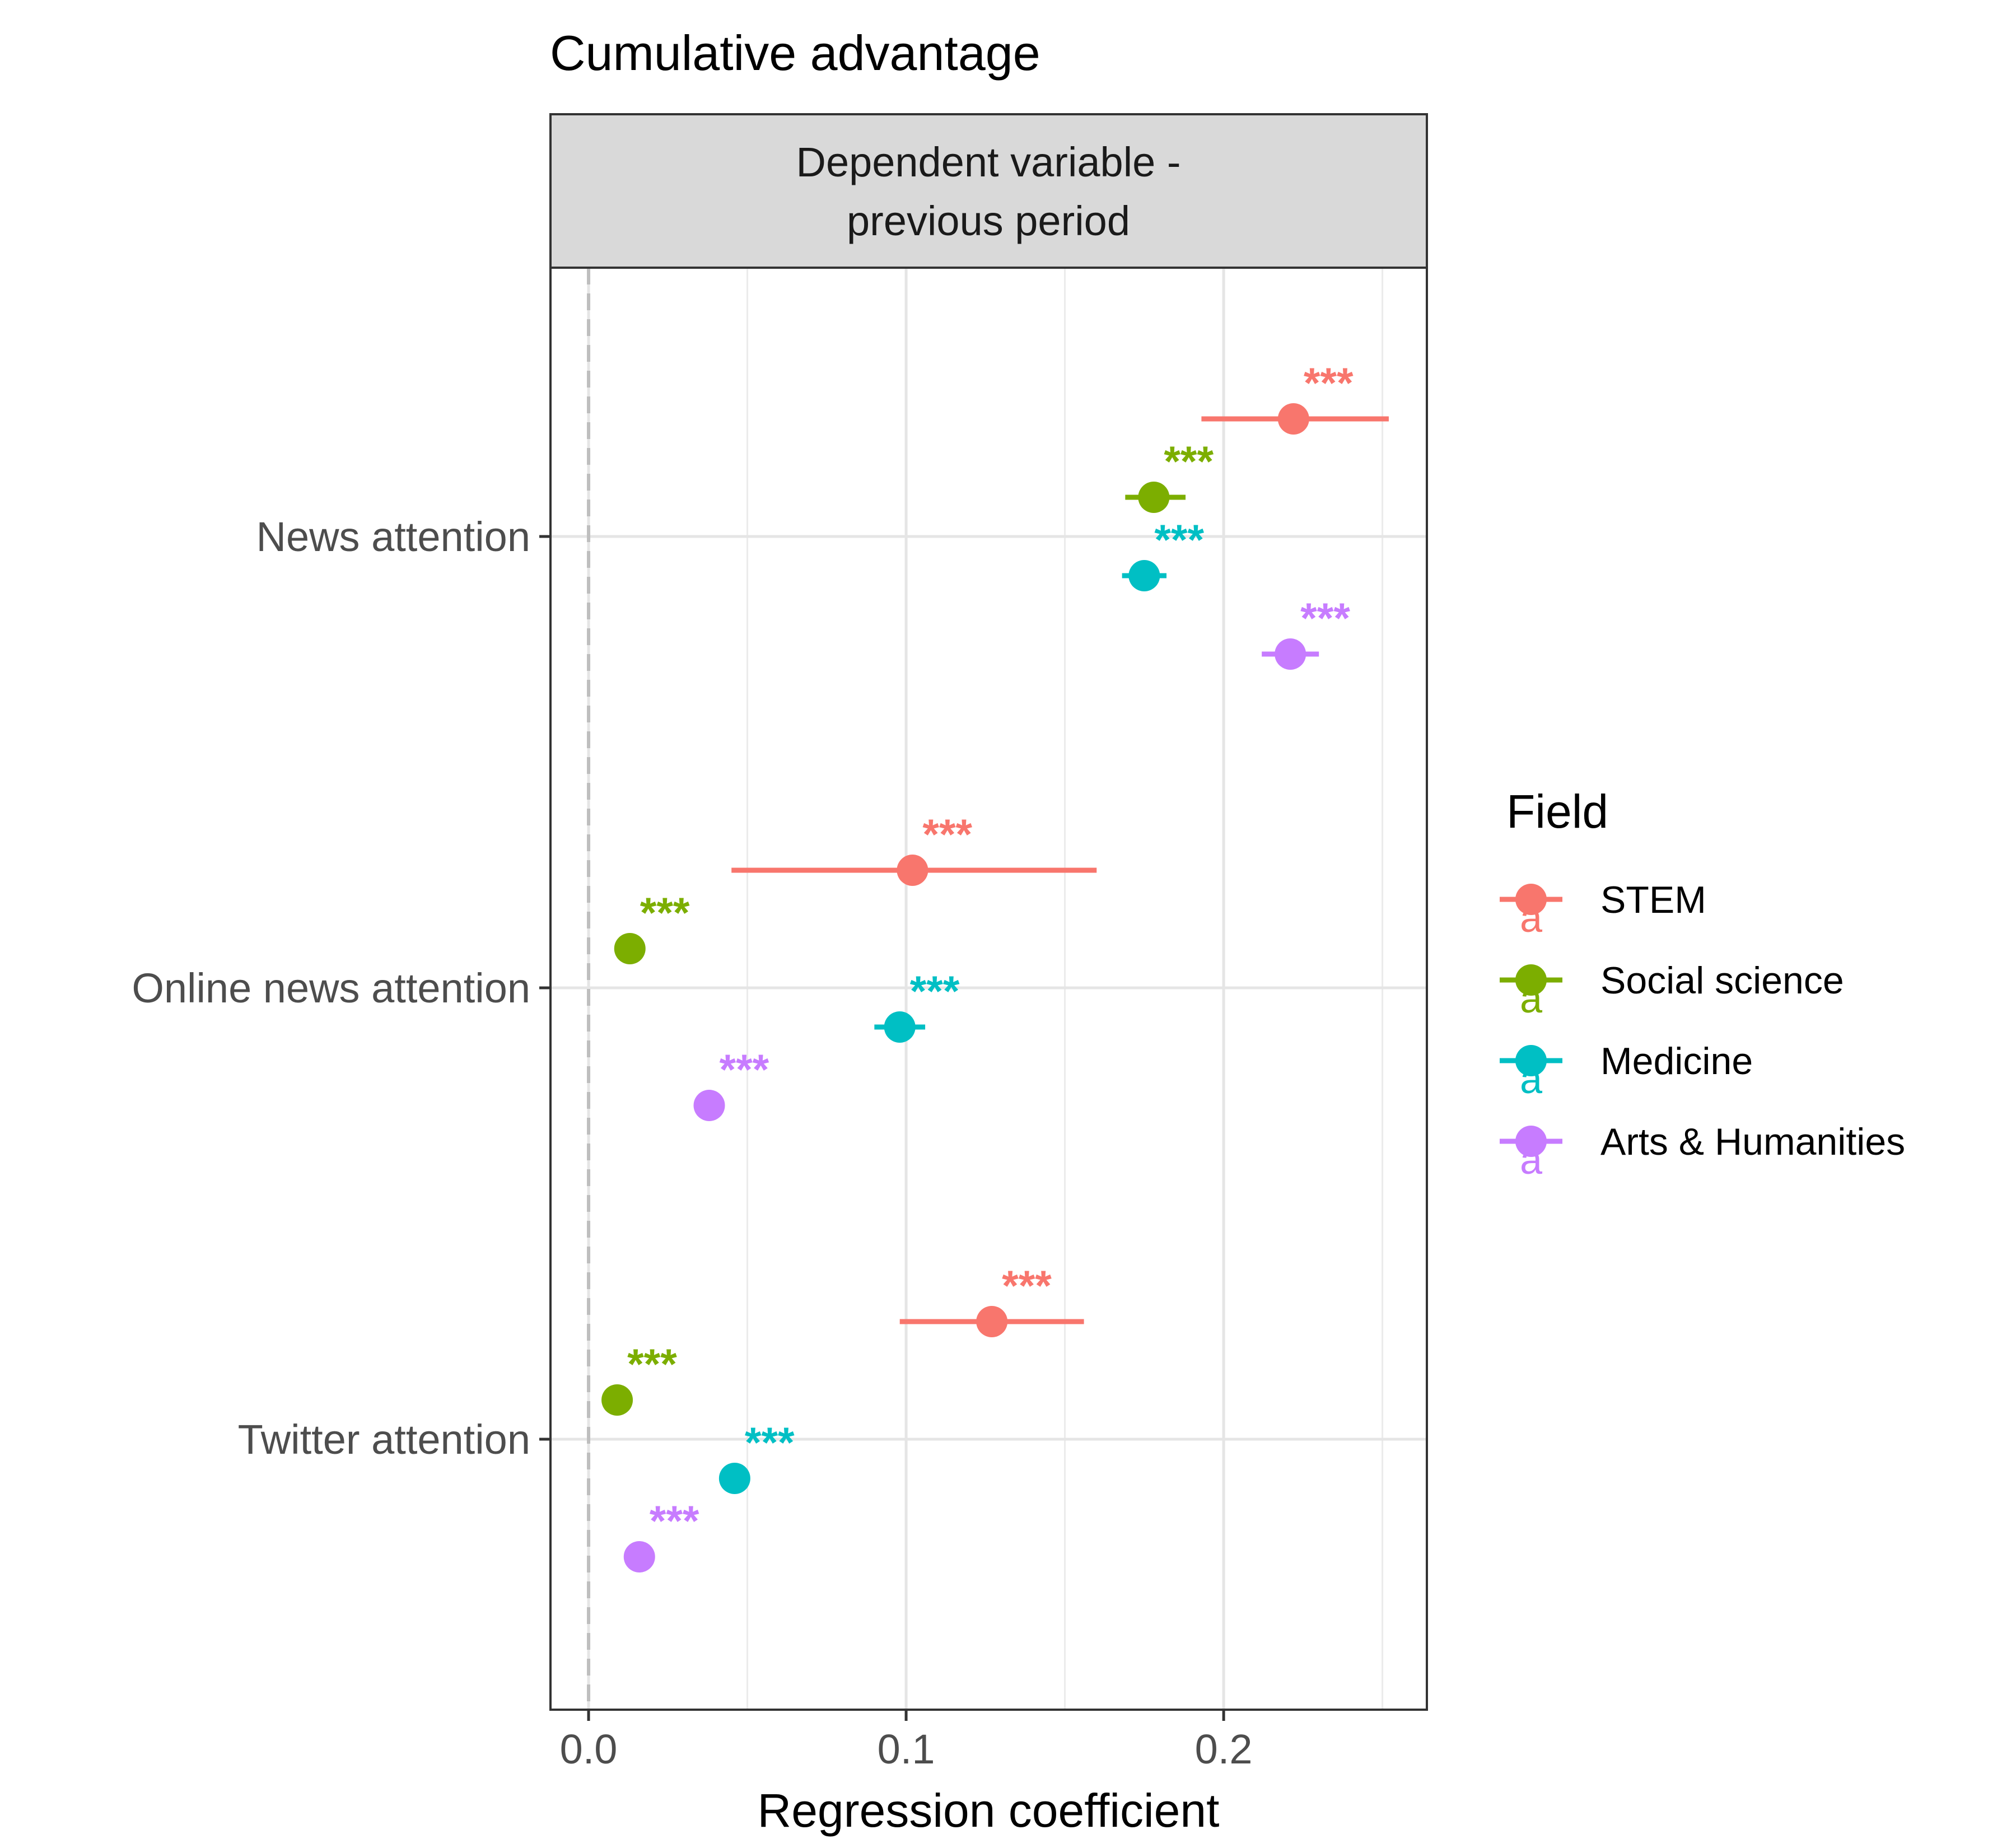 This screenshot has width=2016, height=1848. Describe the element at coordinates (1677, 1061) in the screenshot. I see `legend-label: Medicine` at that location.